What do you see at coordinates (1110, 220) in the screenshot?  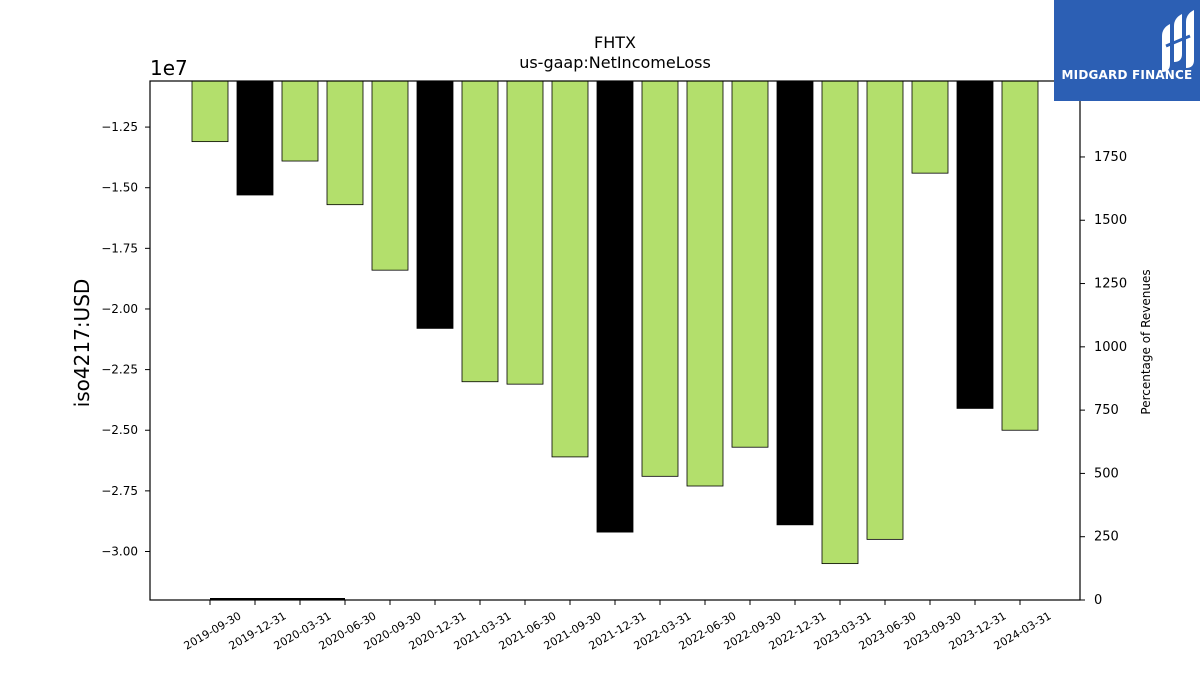 I see `y2-tick-label: 1500` at bounding box center [1110, 220].